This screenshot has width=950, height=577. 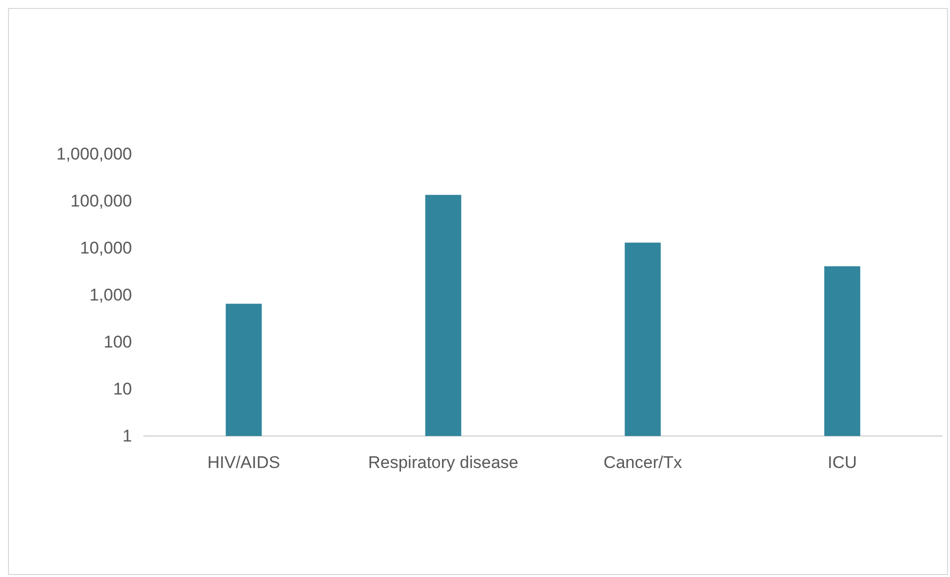 I want to click on y-tick-label: 1,000, so click(x=110, y=295).